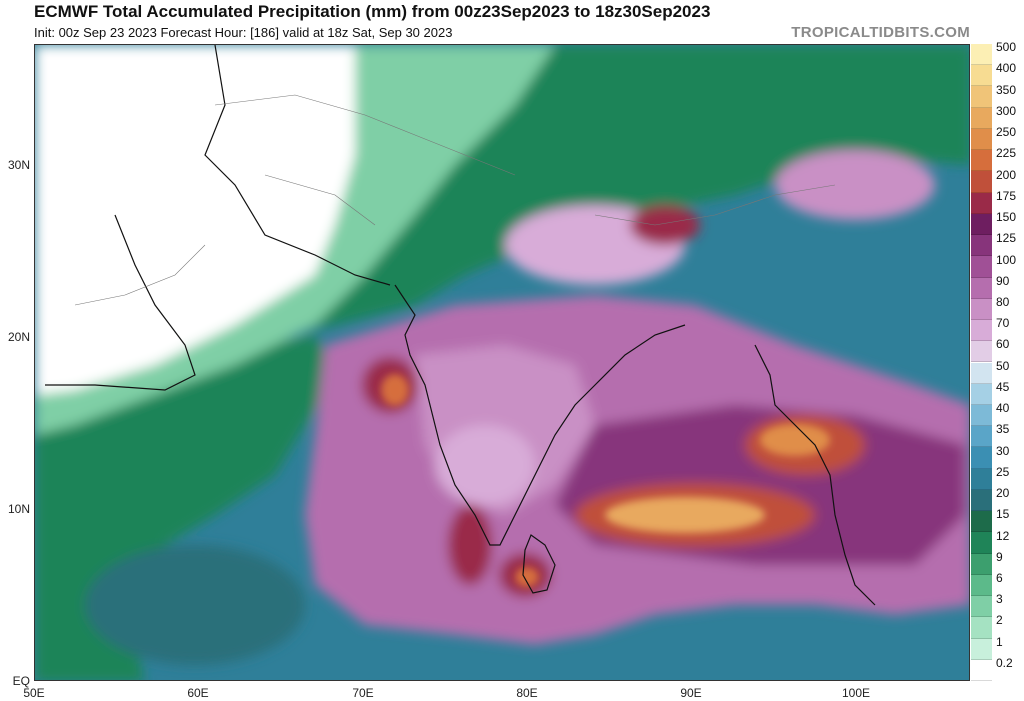 Image resolution: width=1024 pixels, height=701 pixels. I want to click on lat-label-eq: EQ, so click(21, 681).